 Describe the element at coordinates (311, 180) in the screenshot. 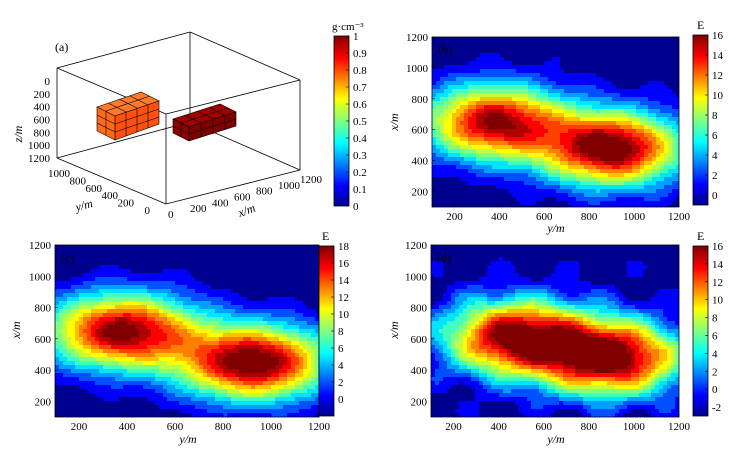

I see `panel-a-xtick: 1200` at that location.